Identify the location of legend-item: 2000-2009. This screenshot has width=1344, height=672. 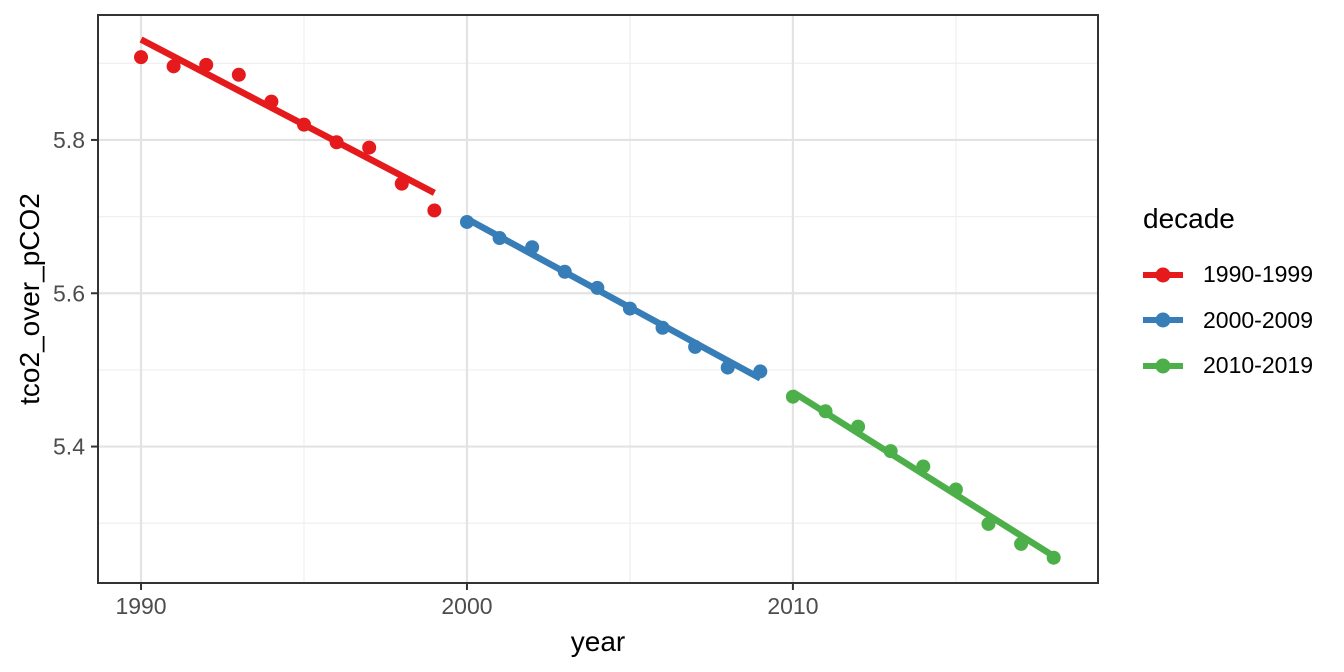
(1228, 321).